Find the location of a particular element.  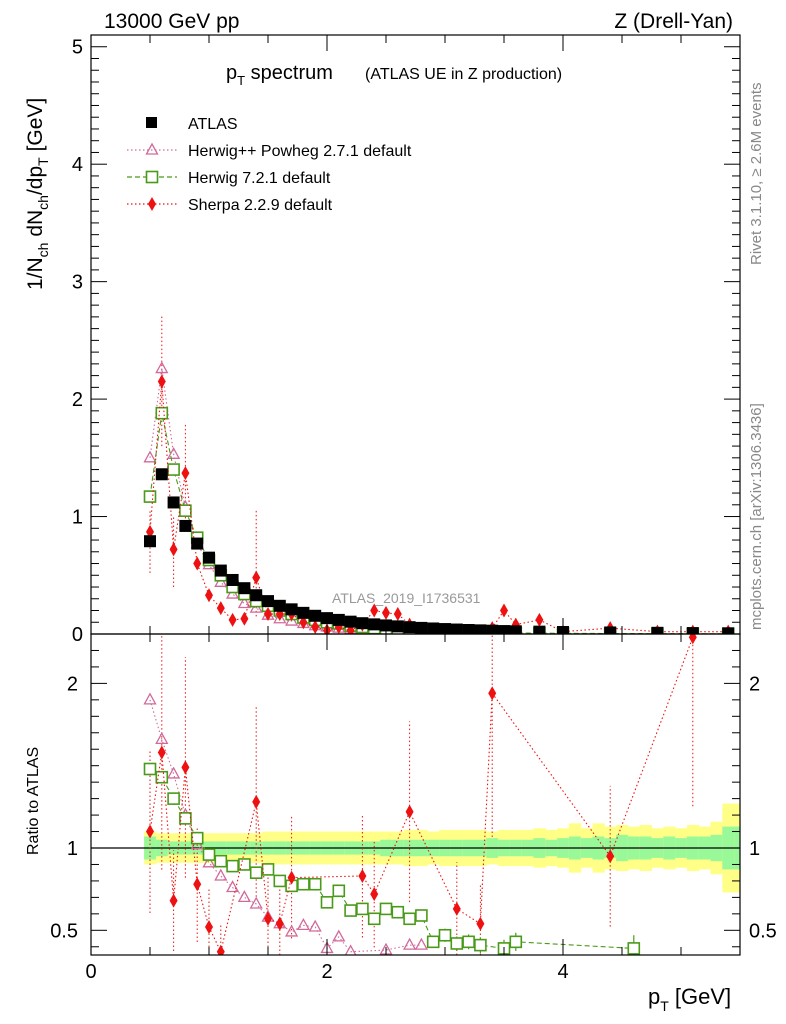

xlabel-rest: [GeV] is located at coordinates (700, 996).